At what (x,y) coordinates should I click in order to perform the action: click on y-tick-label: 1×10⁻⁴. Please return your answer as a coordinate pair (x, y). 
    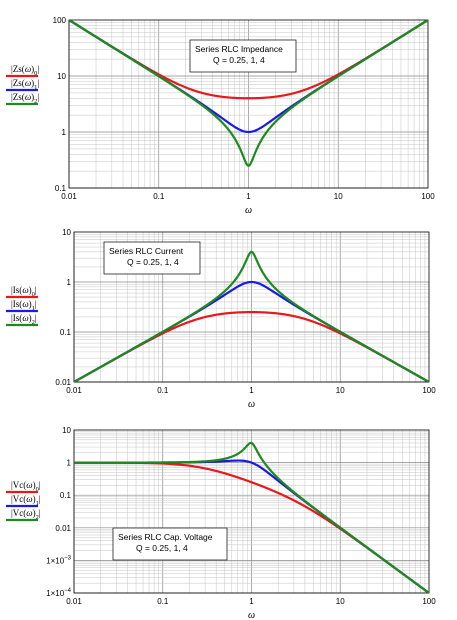
    Looking at the image, I should click on (59, 593).